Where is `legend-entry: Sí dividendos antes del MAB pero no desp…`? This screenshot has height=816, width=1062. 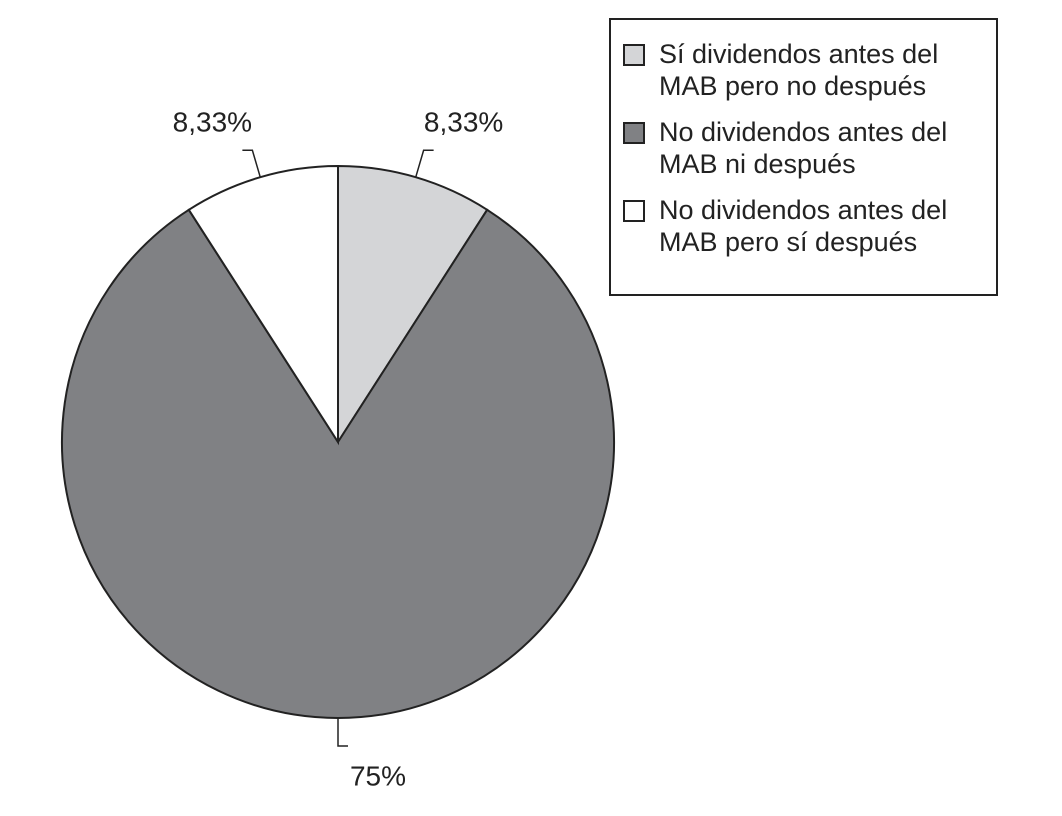 legend-entry: Sí dividendos antes del MAB pero no desp… is located at coordinates (804, 70).